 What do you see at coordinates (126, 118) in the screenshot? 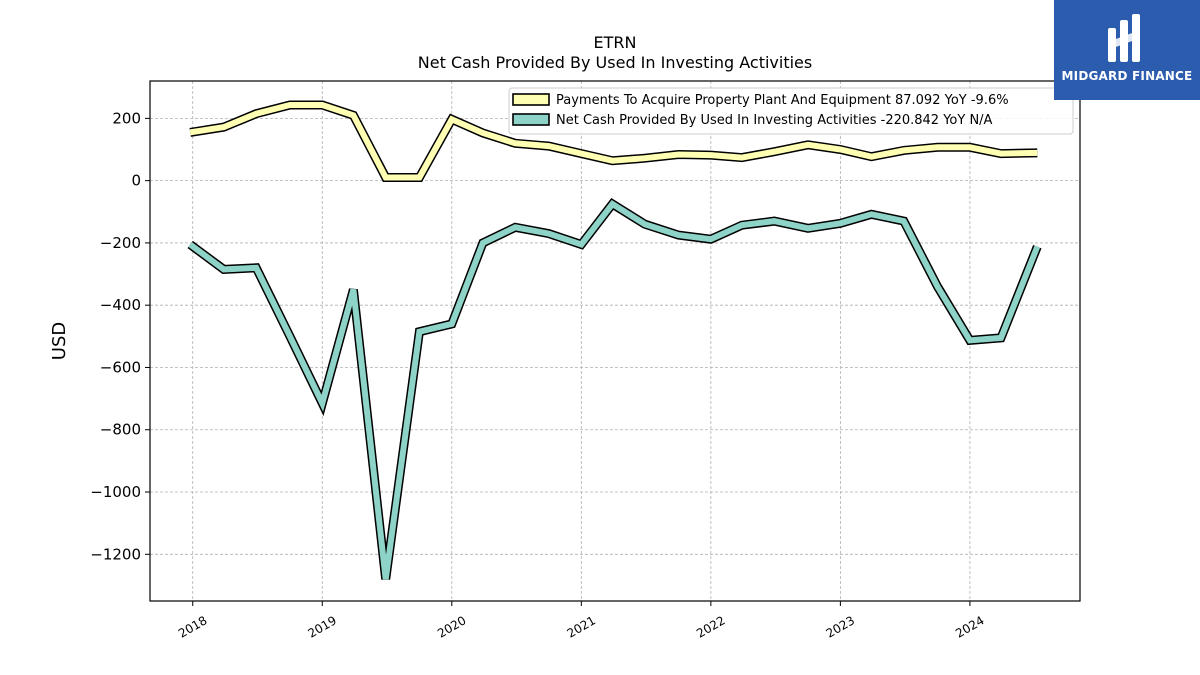
I see `y-tick-label: 200` at bounding box center [126, 118].